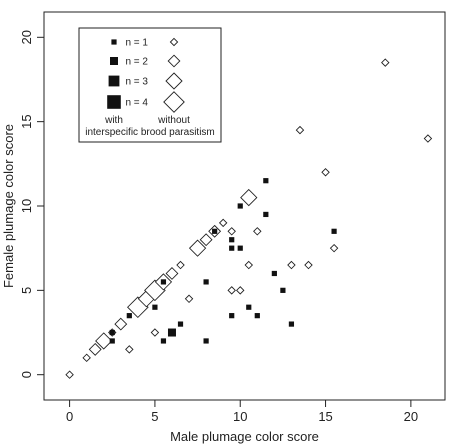 This screenshot has height=445, width=454. I want to click on x-tick-label: 20, so click(411, 416).